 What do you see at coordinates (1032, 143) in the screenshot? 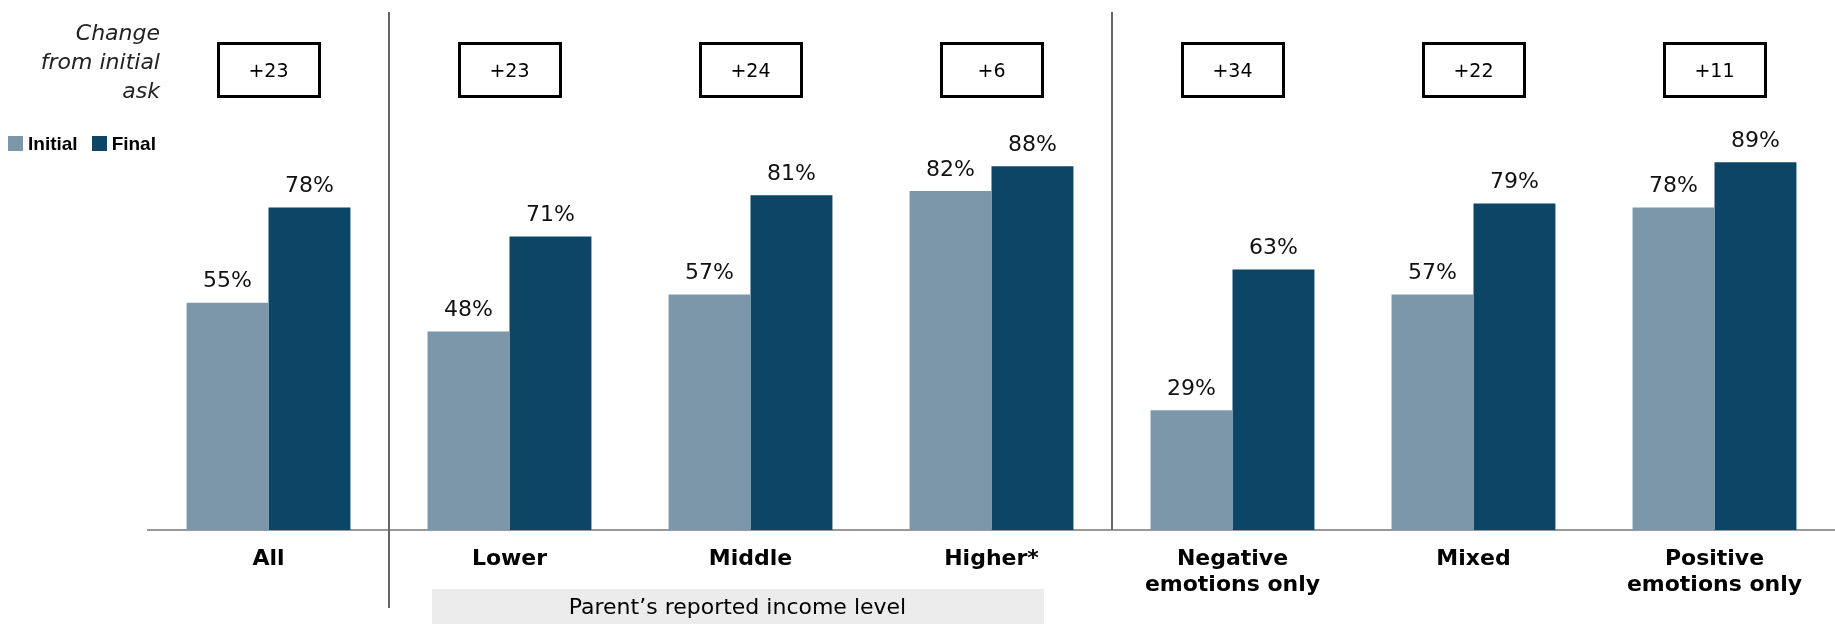
I see `data-label: 88%` at bounding box center [1032, 143].